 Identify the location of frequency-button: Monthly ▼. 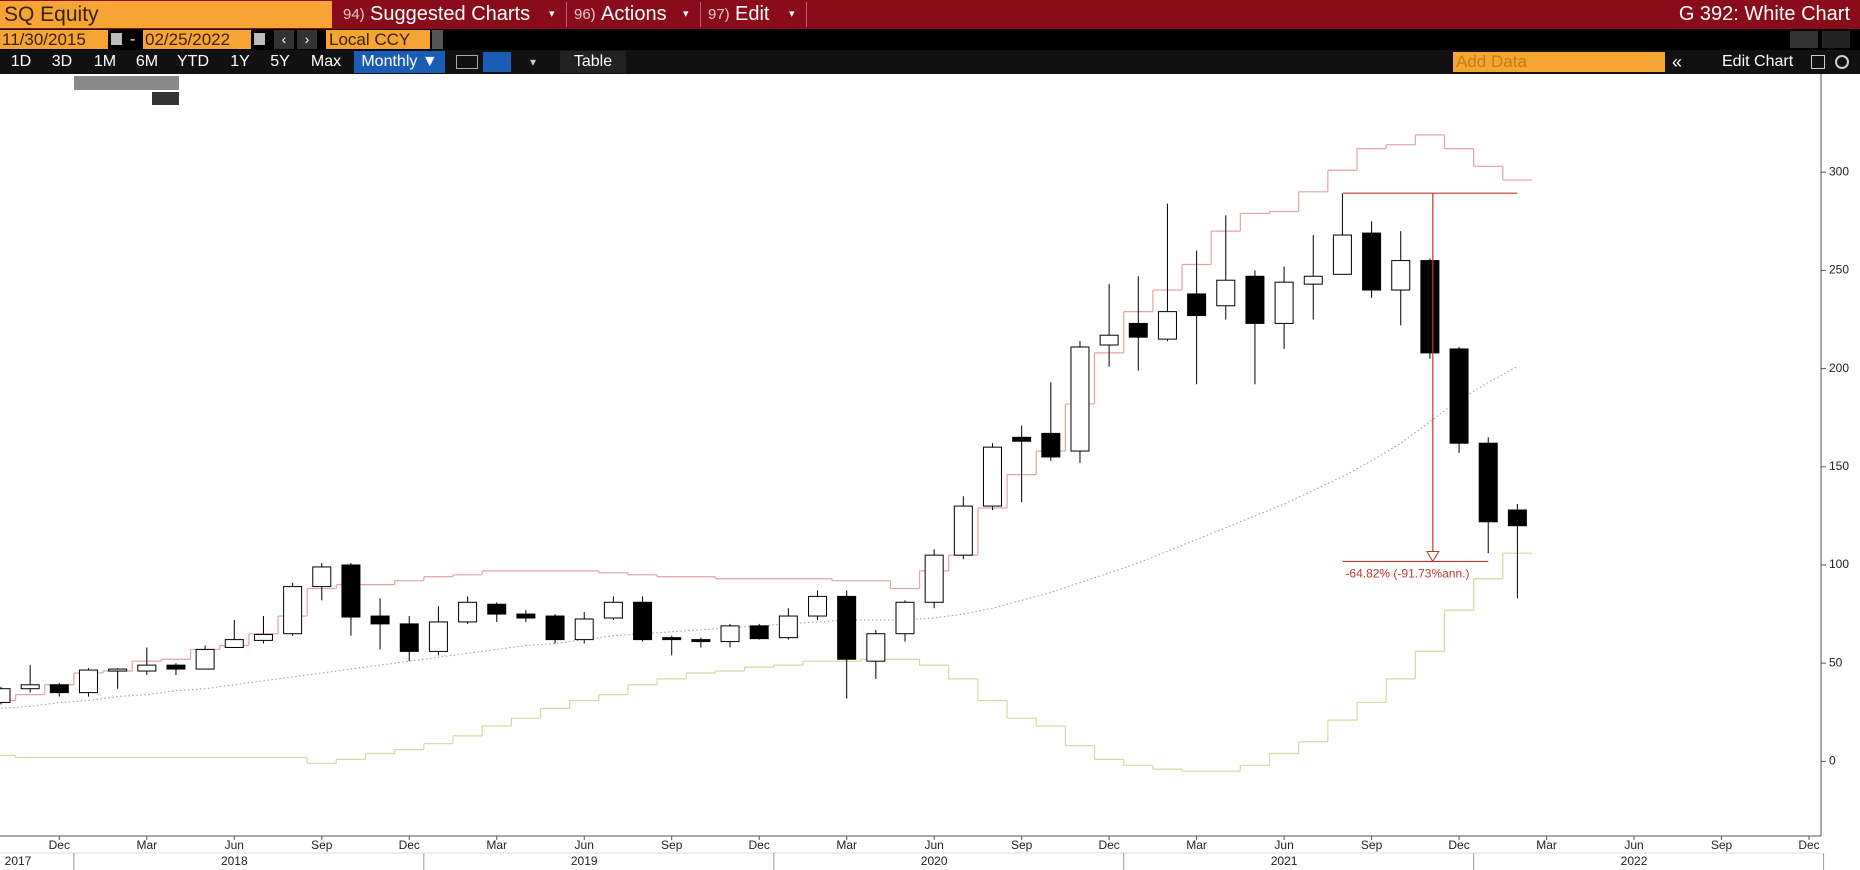
(399, 62).